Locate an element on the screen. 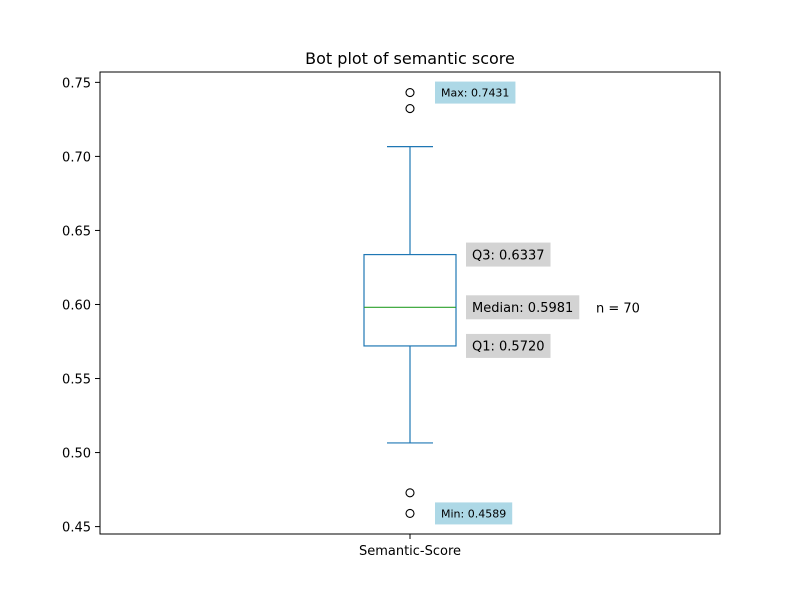  y-tick-label: 0.50 is located at coordinates (76, 454).